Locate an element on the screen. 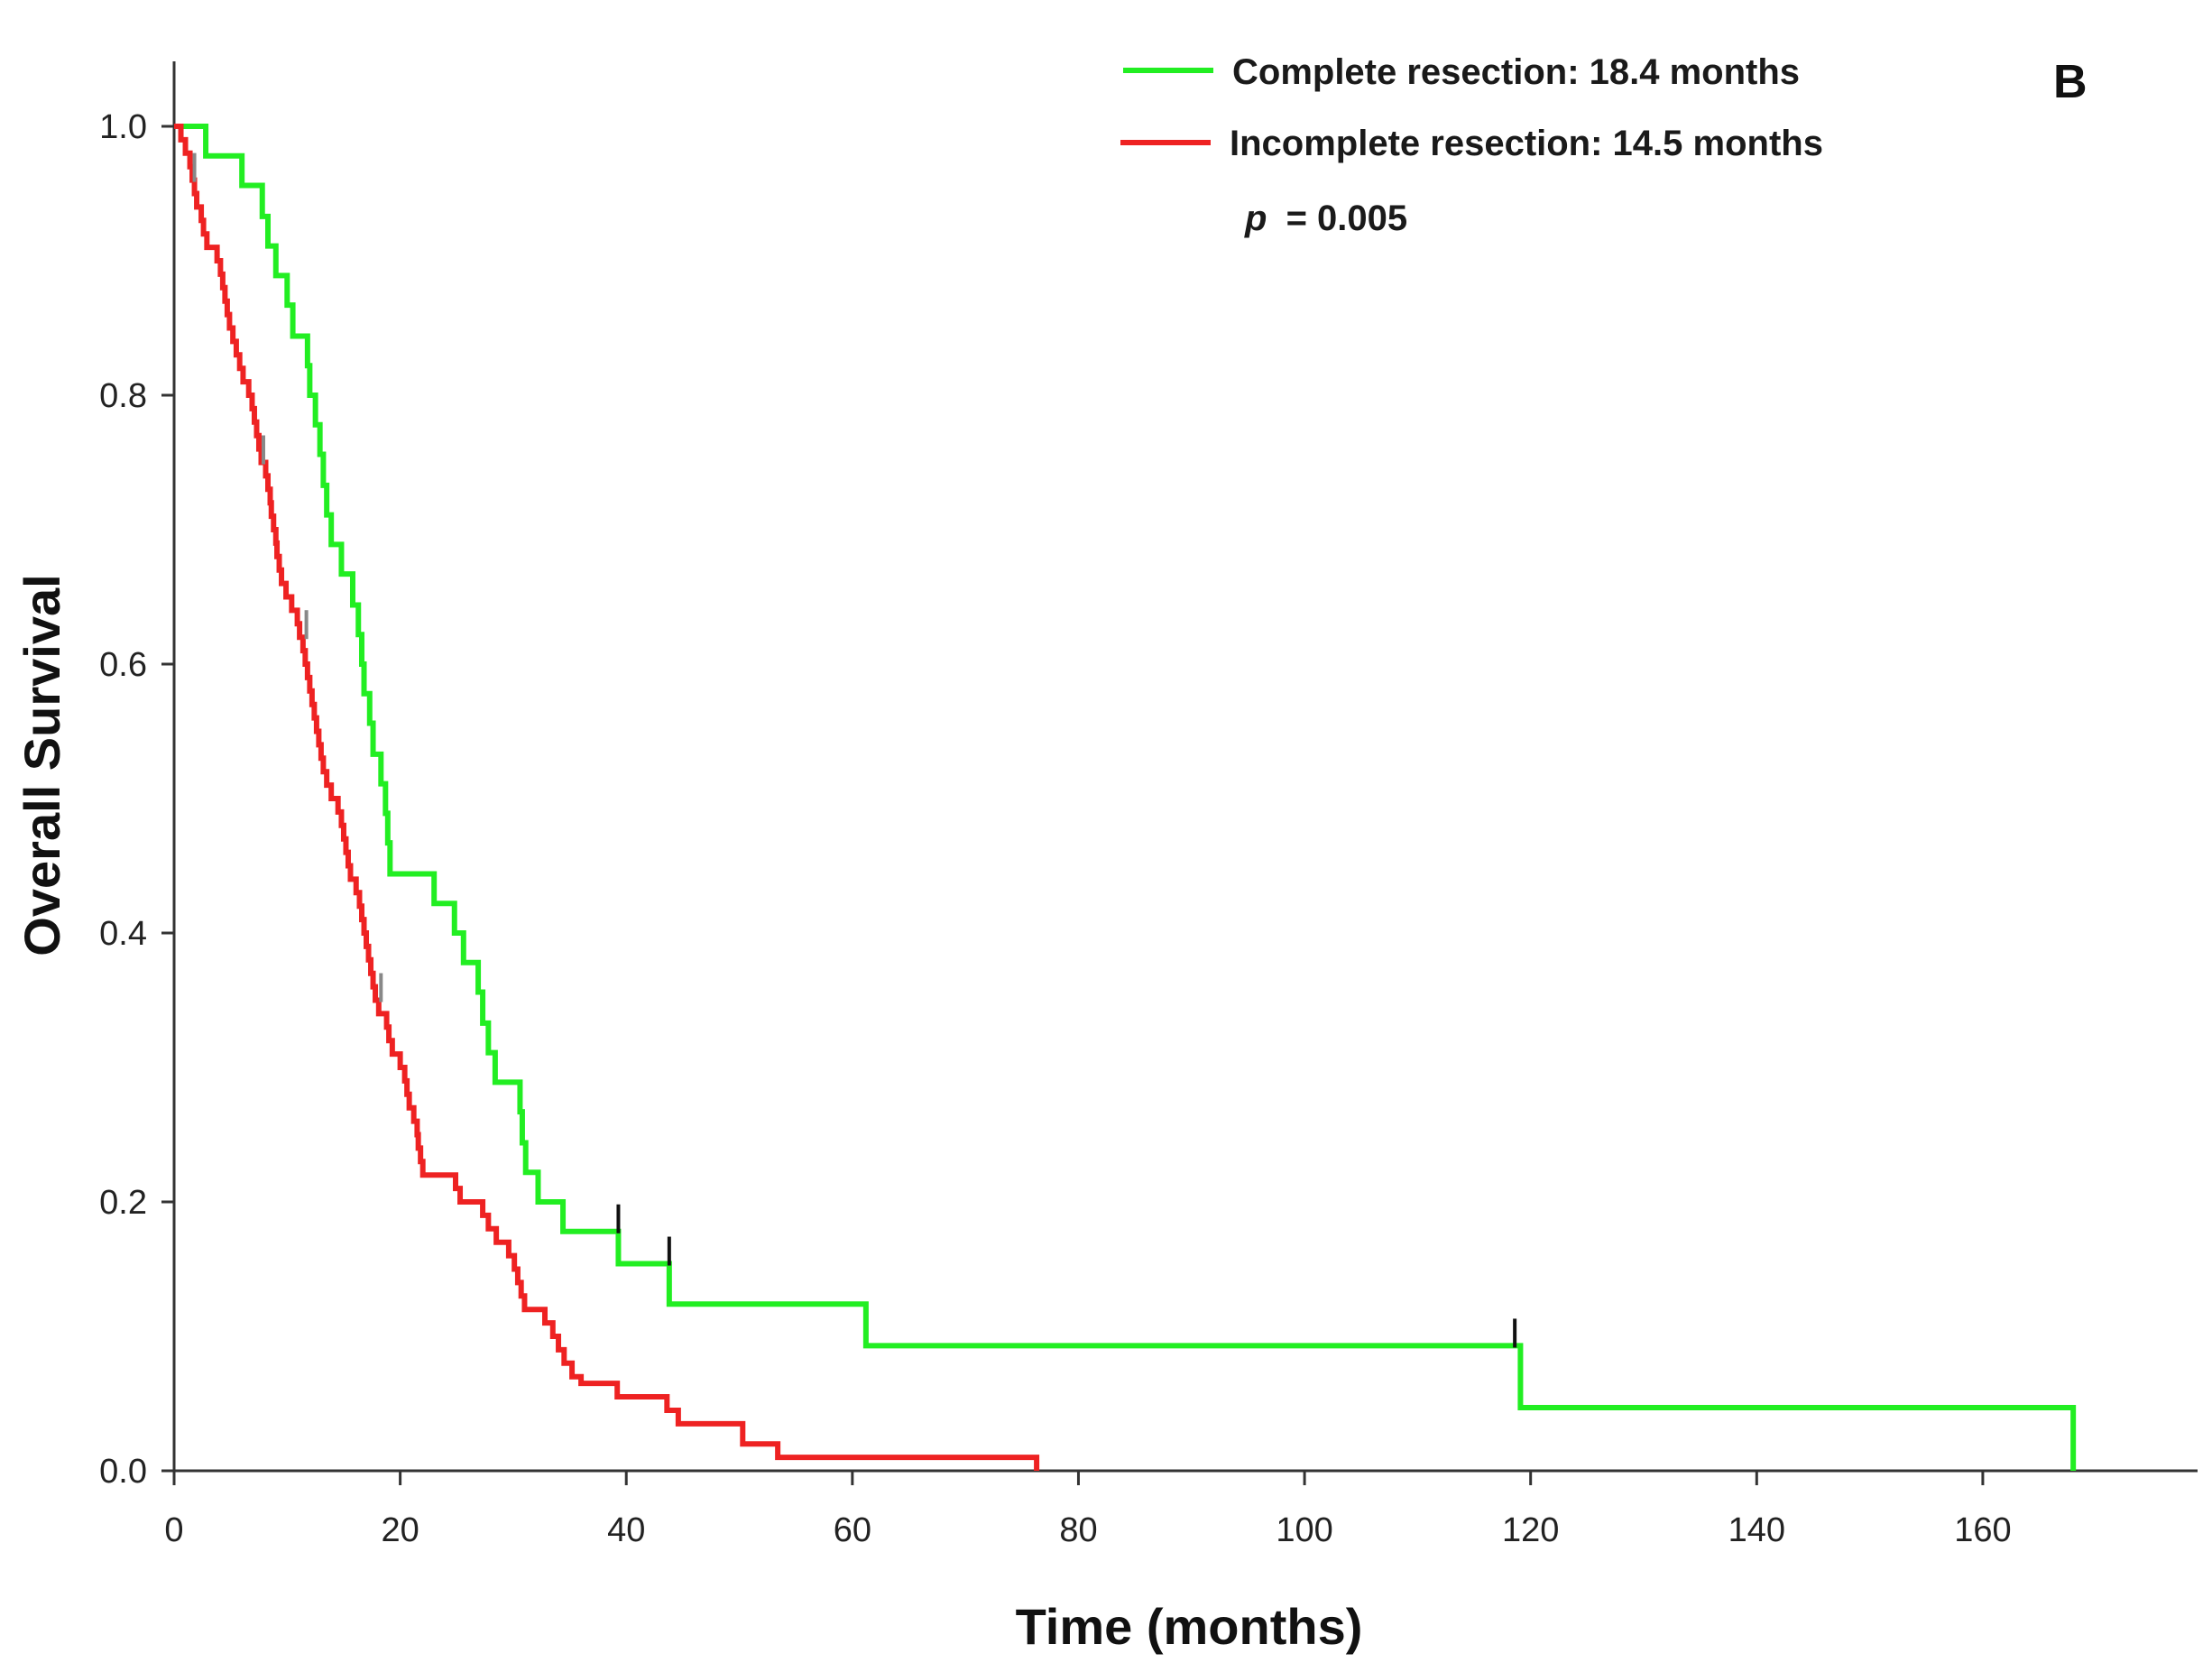 The height and width of the screenshot is (1672, 2212). x-tick-label: 20 is located at coordinates (400, 1530).